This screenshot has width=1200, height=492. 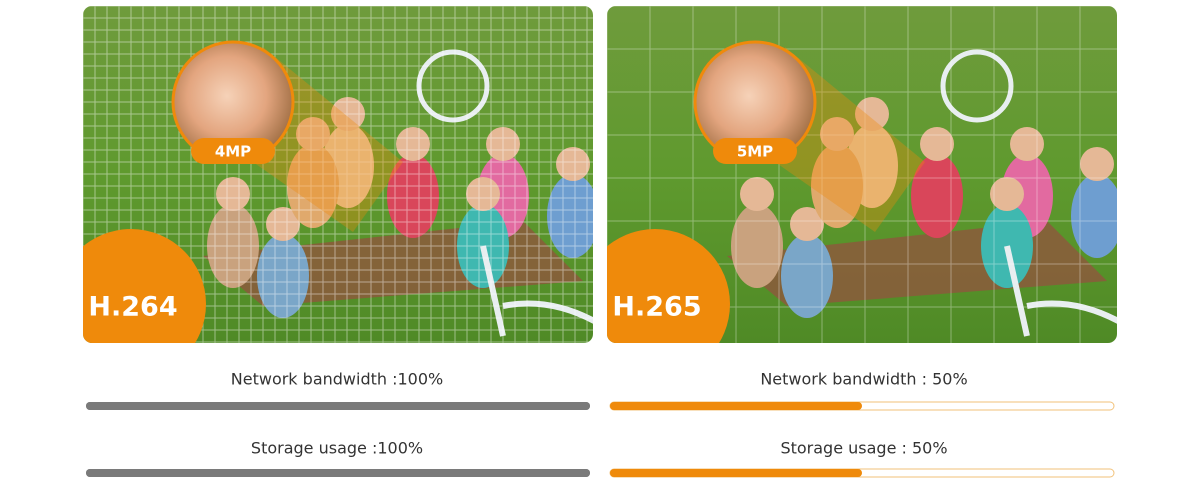 I want to click on codec-label: H.265, so click(x=656, y=307).